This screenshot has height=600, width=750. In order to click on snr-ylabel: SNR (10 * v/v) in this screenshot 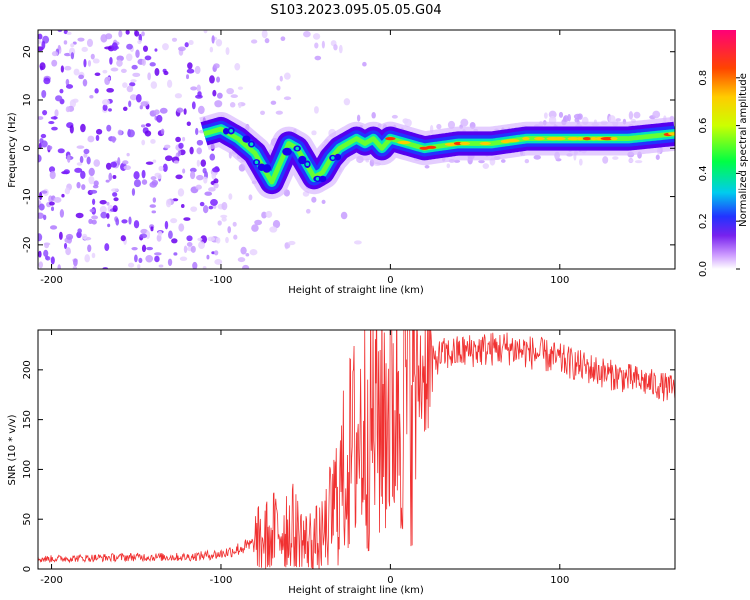, I will do `click(12, 449)`.